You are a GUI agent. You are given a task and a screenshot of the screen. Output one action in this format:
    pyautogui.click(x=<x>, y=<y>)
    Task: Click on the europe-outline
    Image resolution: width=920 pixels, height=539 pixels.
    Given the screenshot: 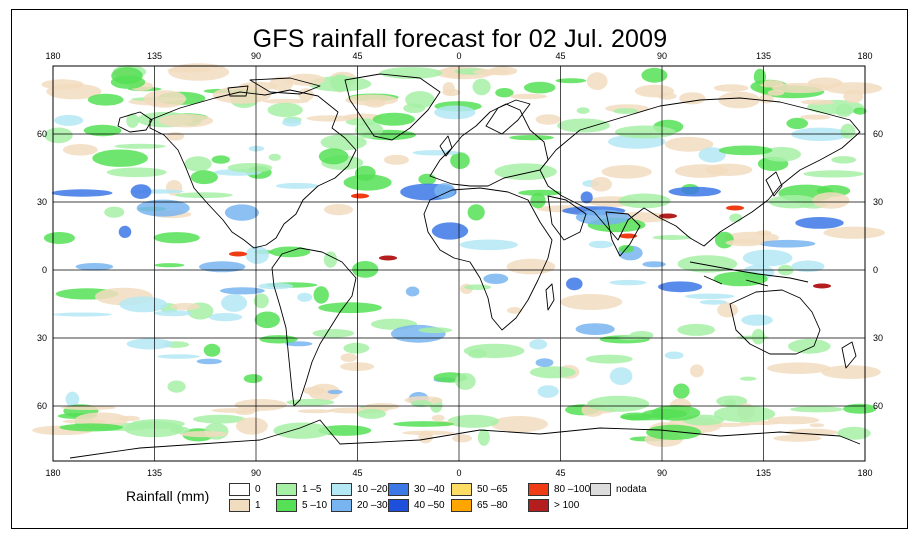 What is the action you would take?
    pyautogui.click(x=489, y=145)
    